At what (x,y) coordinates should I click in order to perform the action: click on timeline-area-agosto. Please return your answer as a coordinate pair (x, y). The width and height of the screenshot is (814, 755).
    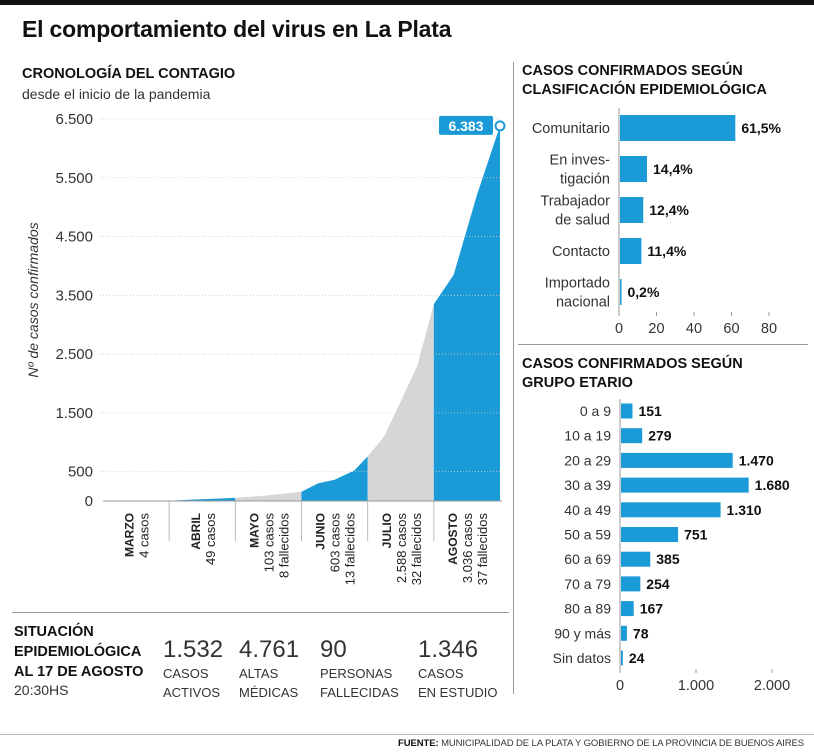
    Looking at the image, I should click on (466, 313).